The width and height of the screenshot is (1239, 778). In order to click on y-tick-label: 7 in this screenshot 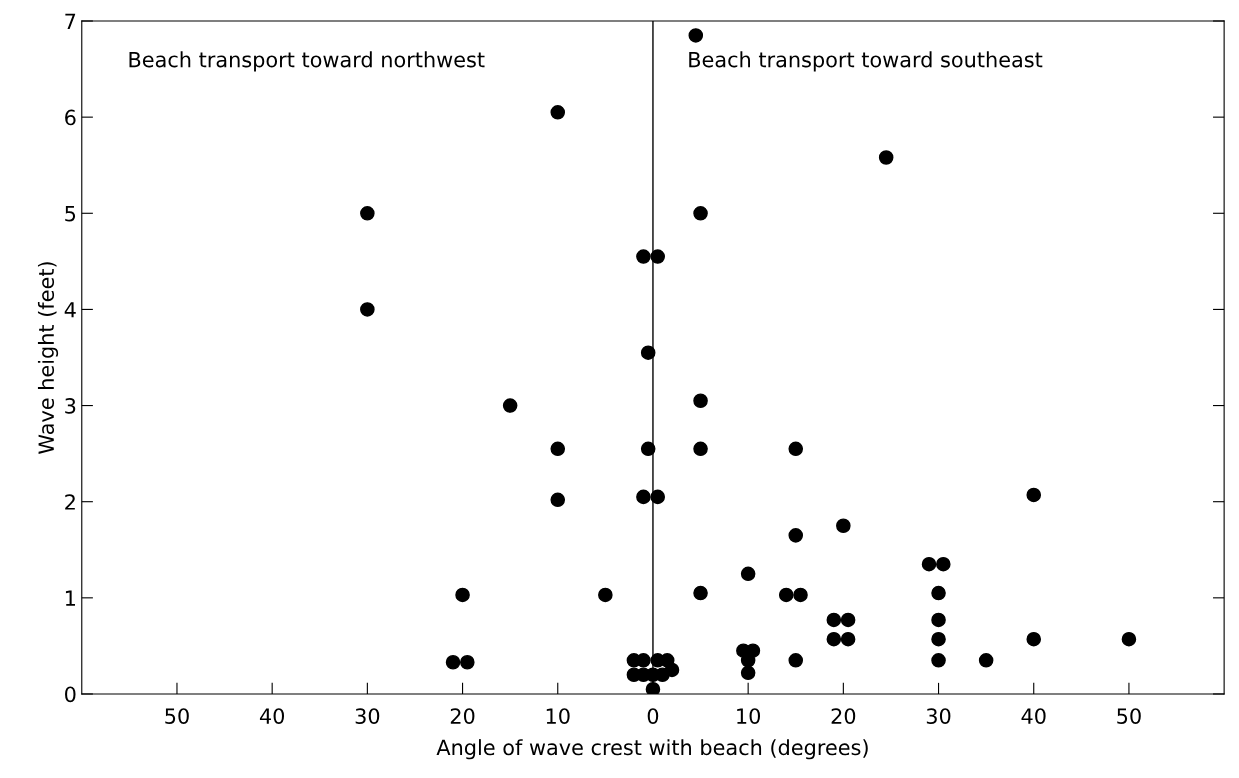, I will do `click(70, 21)`.